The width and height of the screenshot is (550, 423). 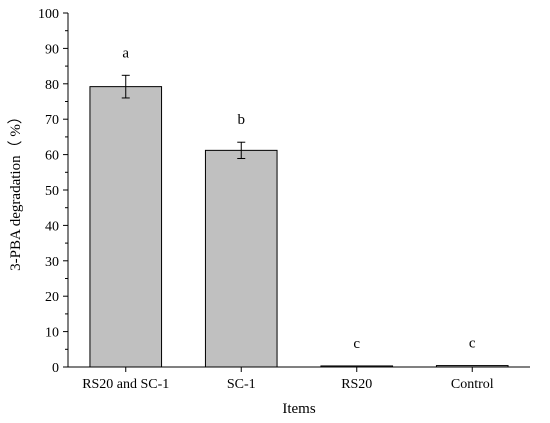 I want to click on y-tick-label: 40, so click(x=52, y=226).